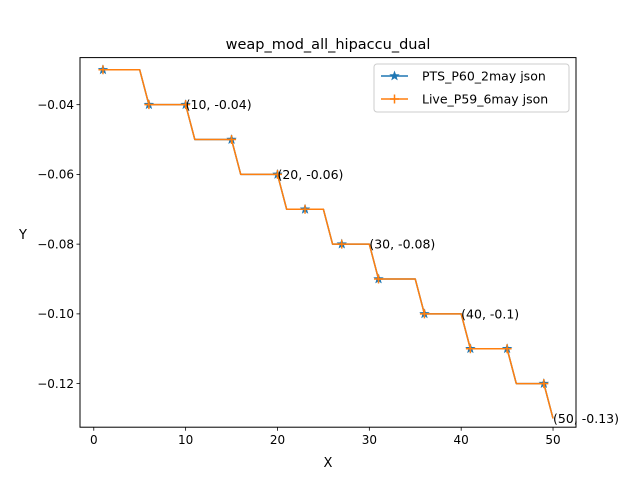  What do you see at coordinates (485, 99) in the screenshot?
I see `legend-label-2: Live_P59_6may json` at bounding box center [485, 99].